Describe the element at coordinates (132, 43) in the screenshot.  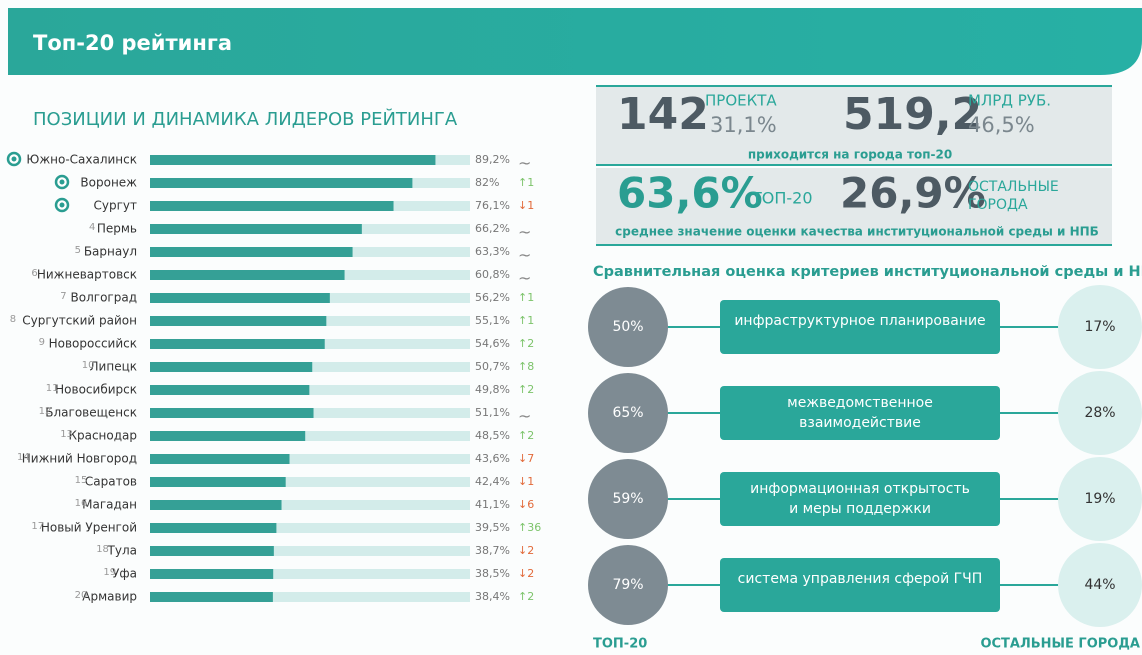
I see `header-title: Топ-20 рейтинга` at that location.